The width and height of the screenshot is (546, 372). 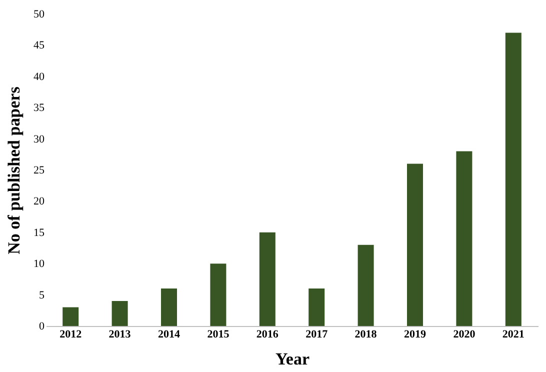 What do you see at coordinates (317, 334) in the screenshot?
I see `x-tick-label: 2017` at bounding box center [317, 334].